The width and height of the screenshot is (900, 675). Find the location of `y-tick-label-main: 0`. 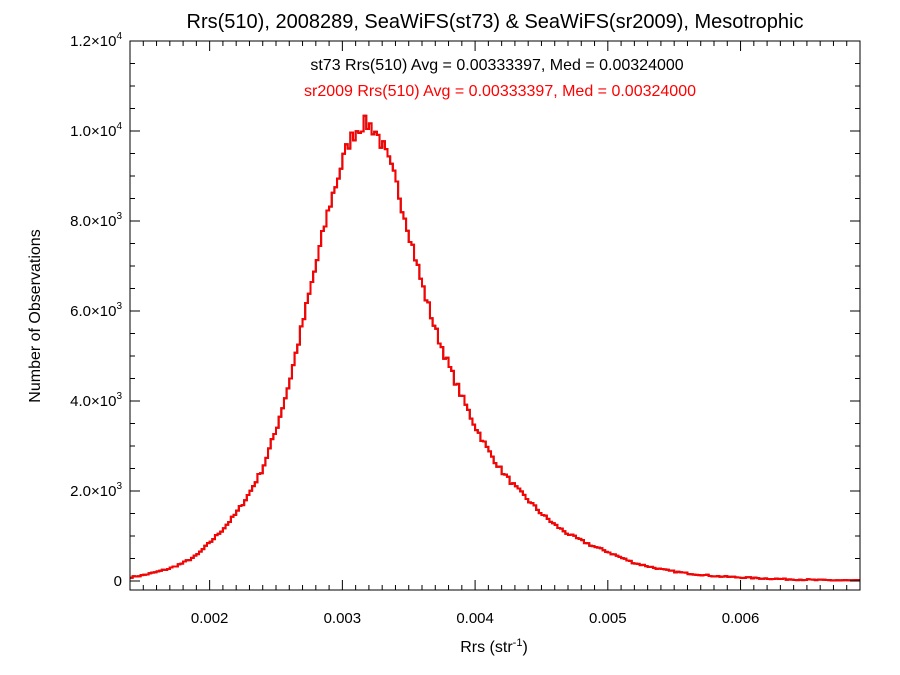

y-tick-label-main: 0 is located at coordinates (118, 581).